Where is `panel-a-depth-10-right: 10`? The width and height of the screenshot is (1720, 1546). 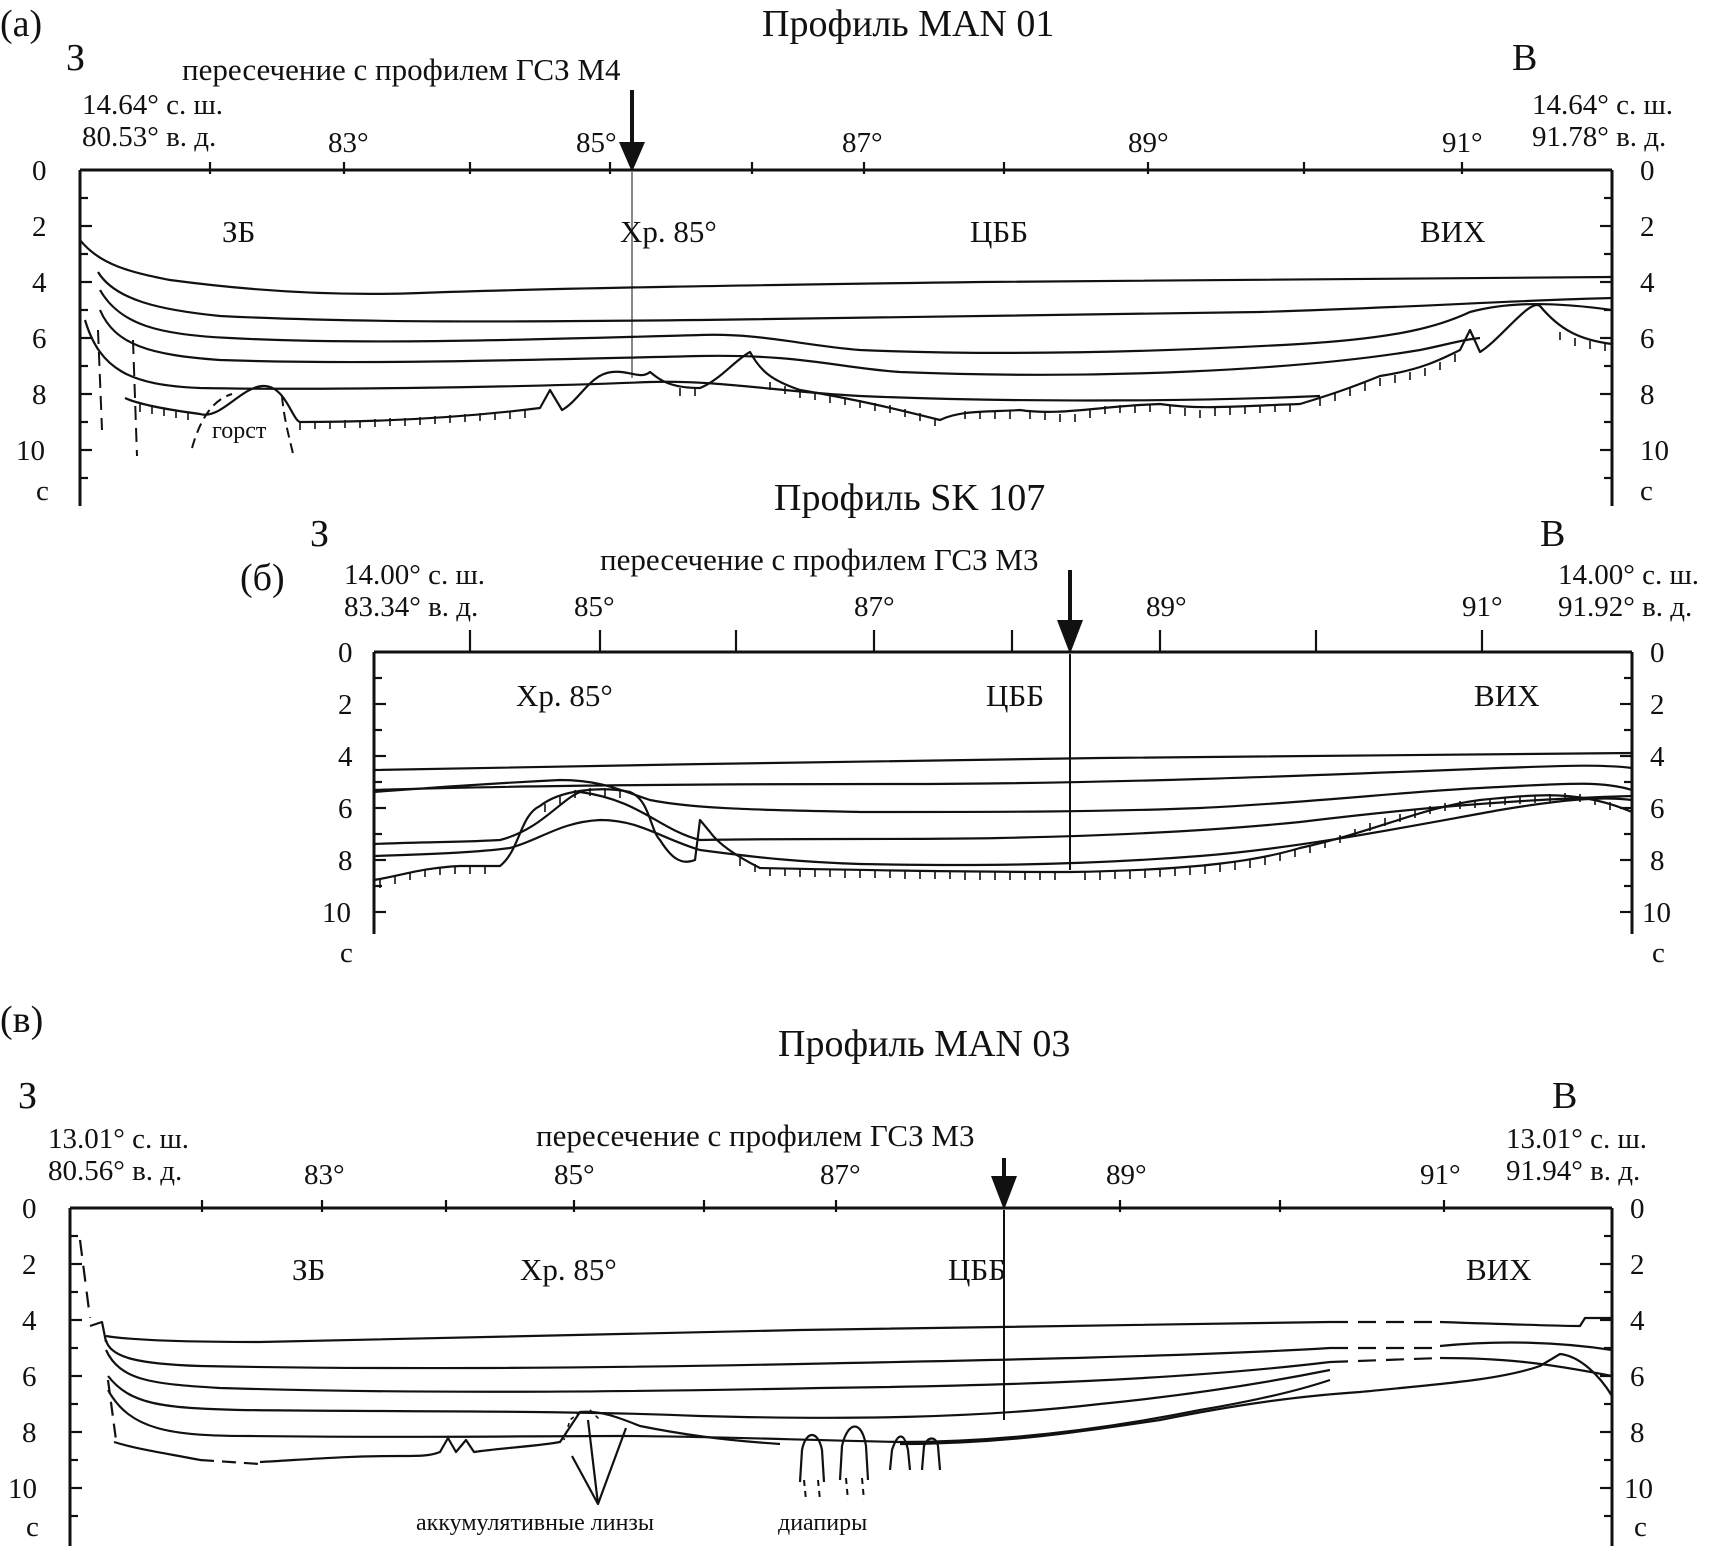 panel-a-depth-10-right: 10 is located at coordinates (1654, 451).